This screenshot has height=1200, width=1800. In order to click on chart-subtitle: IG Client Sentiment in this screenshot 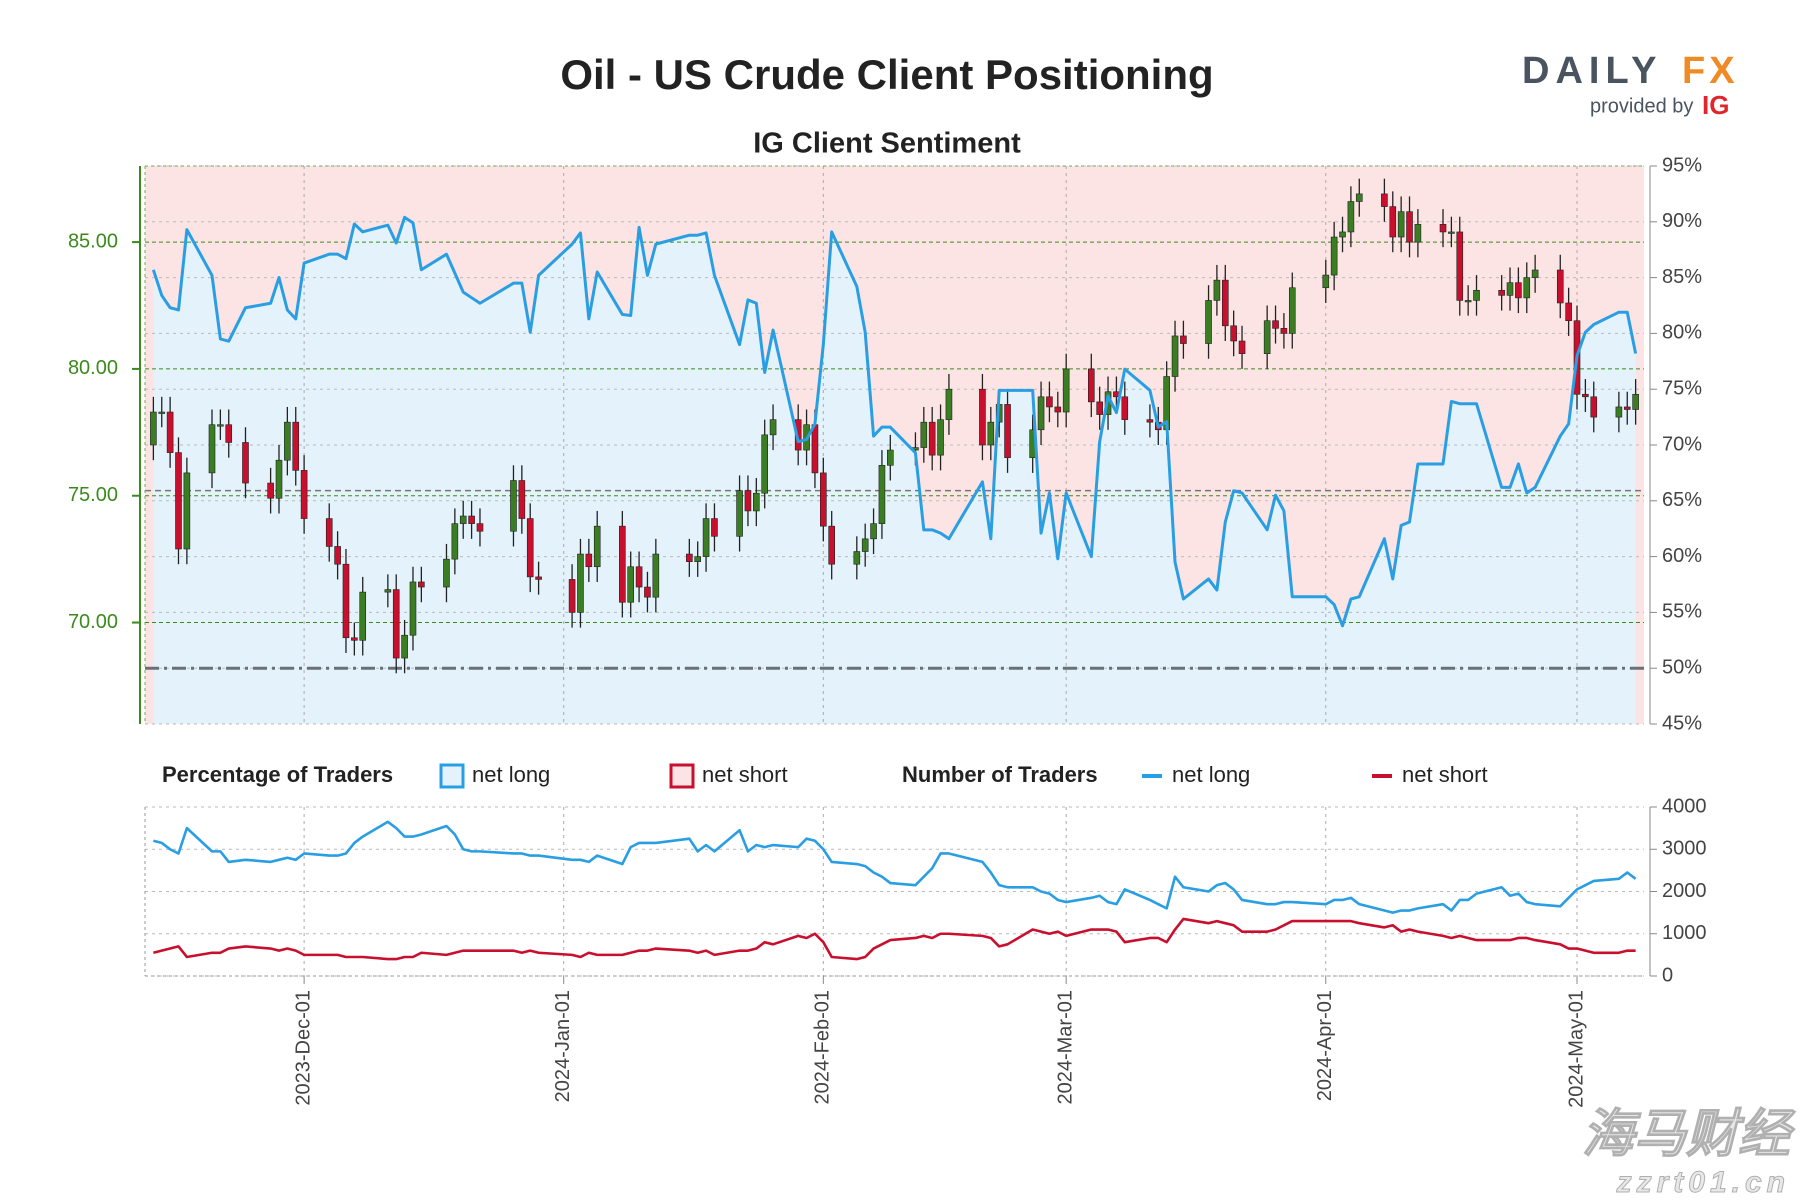, I will do `click(887, 144)`.